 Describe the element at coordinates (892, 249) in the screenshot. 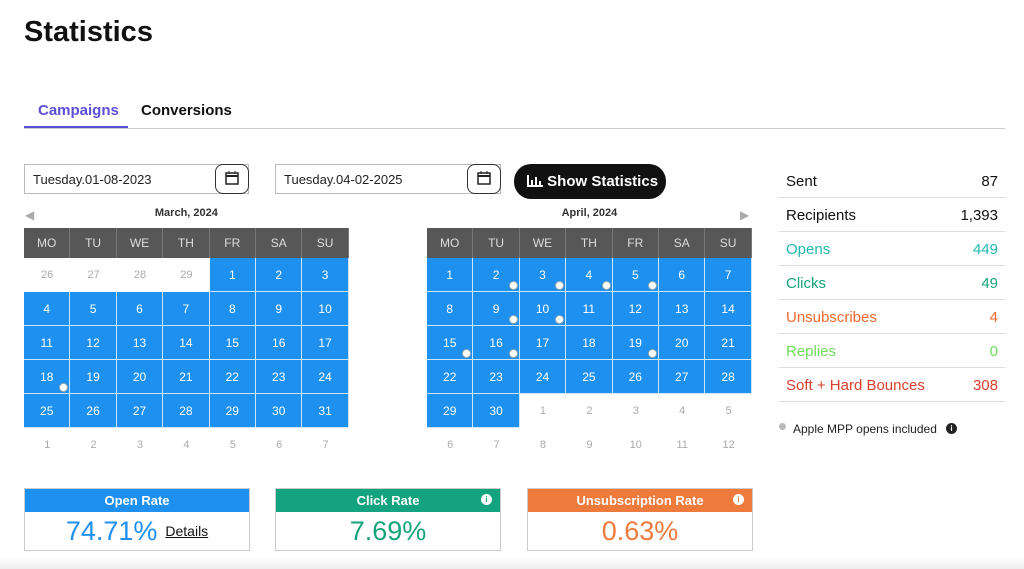

I see `stat-row: Opens 449` at that location.